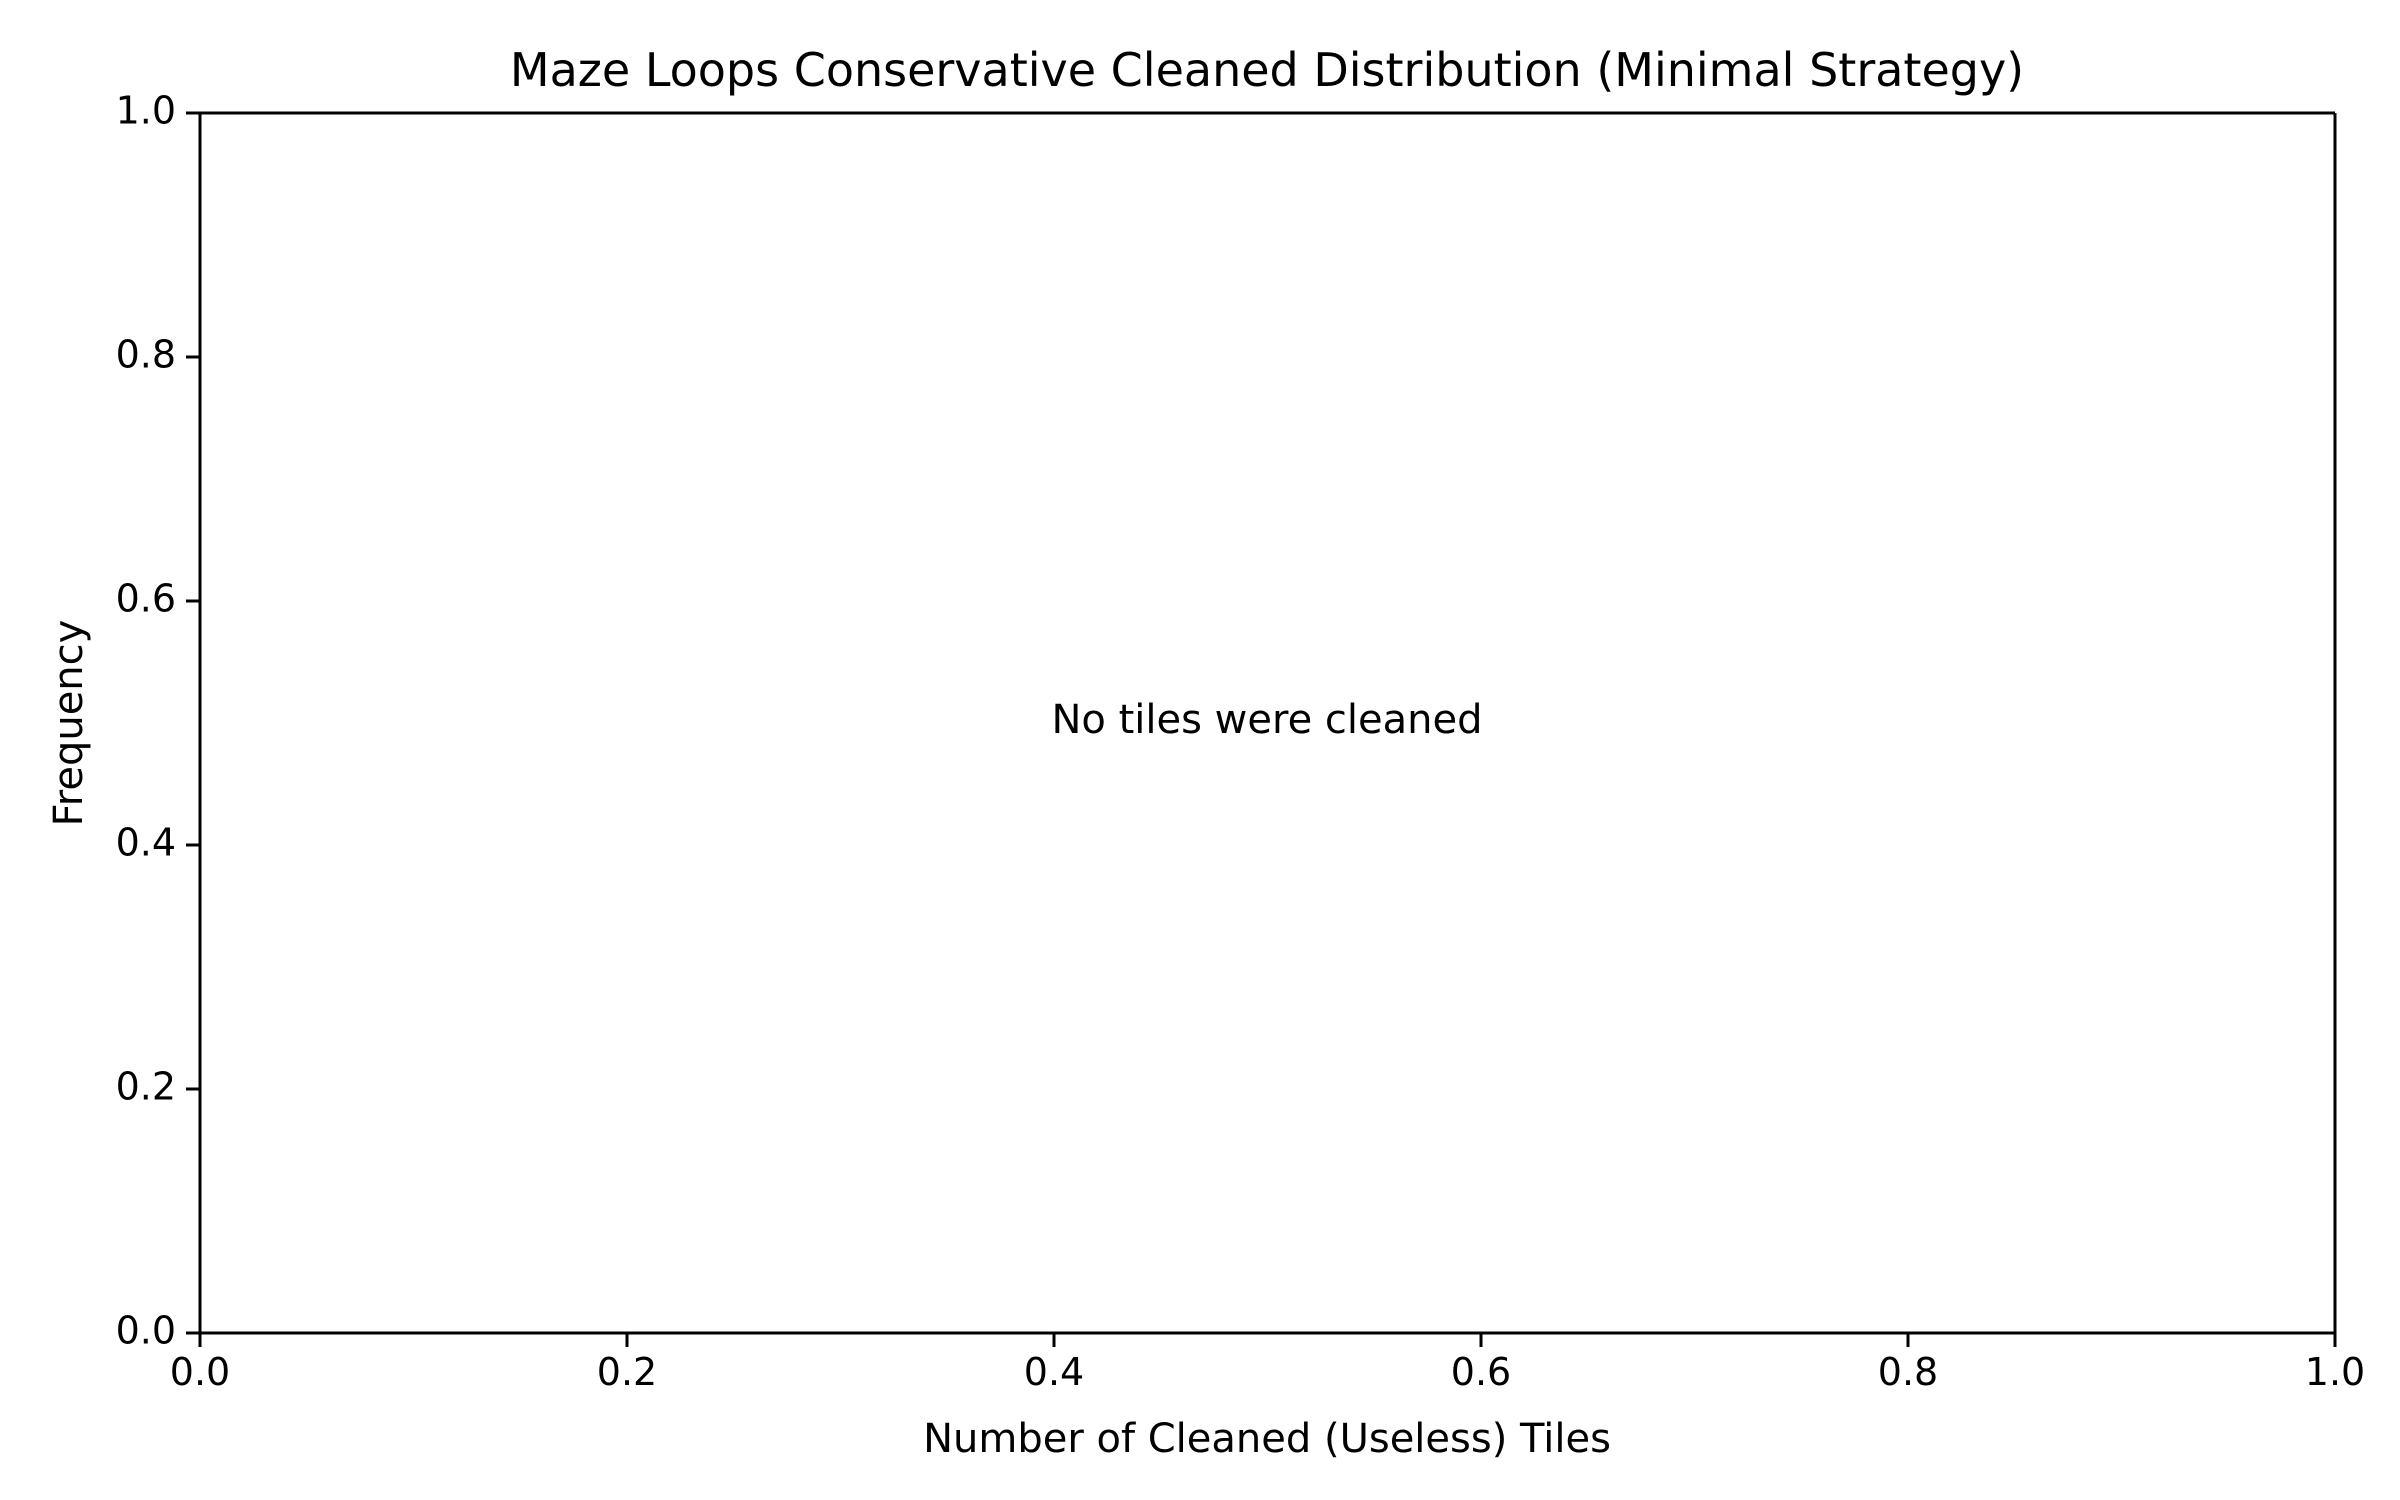  What do you see at coordinates (158, 721) in the screenshot?
I see `y-axis-ticks: 0.0 0.2 0.4 0.6 0.8 1.0` at bounding box center [158, 721].